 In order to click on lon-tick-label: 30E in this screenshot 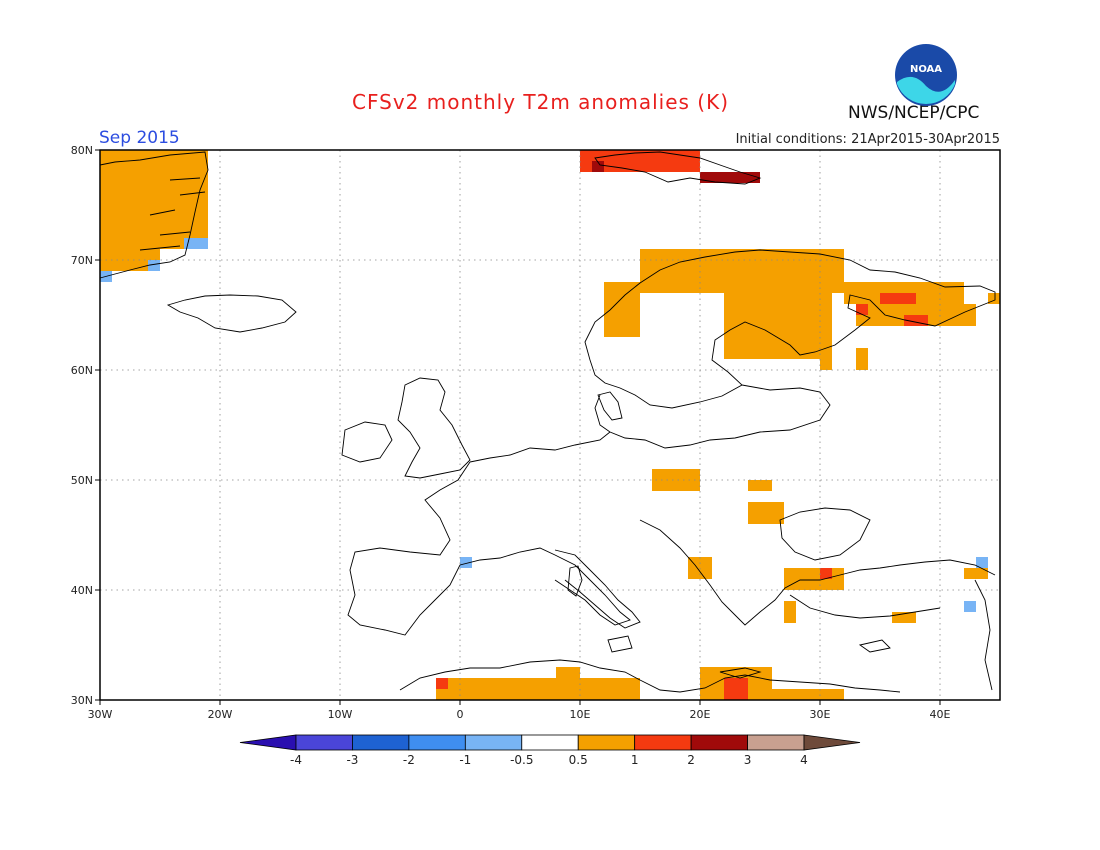, I will do `click(820, 714)`.